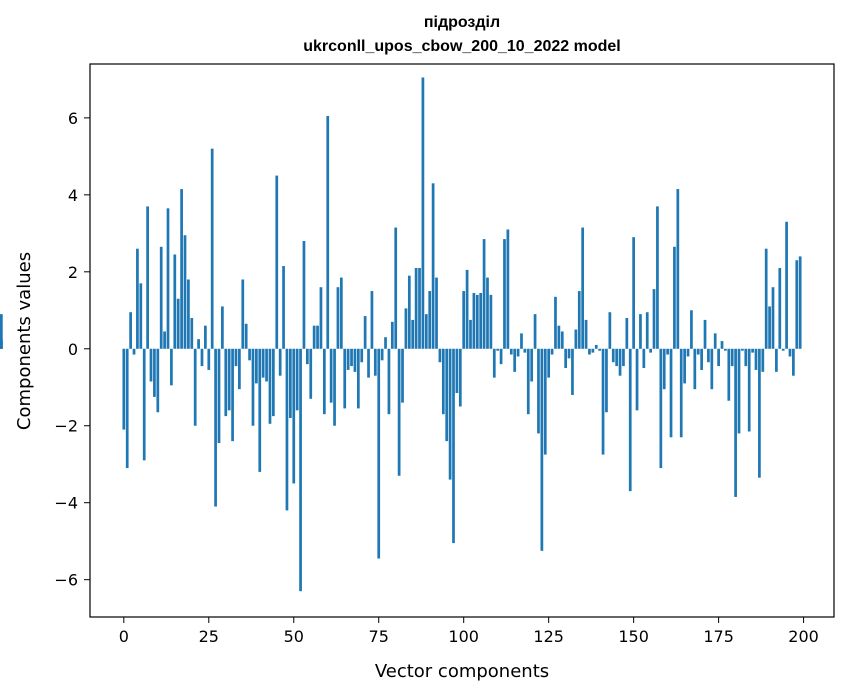 The image size is (847, 696). What do you see at coordinates (462, 22) in the screenshot?
I see `chart-title-line-1: підрозділ` at bounding box center [462, 22].